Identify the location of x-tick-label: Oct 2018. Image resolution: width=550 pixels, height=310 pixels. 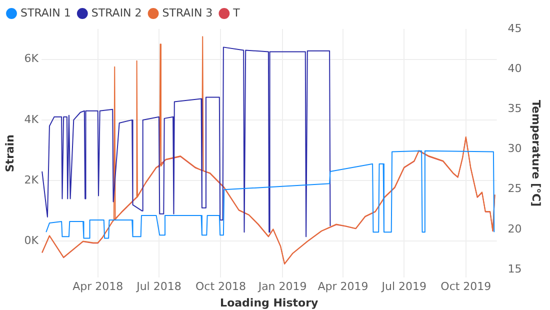
(220, 287).